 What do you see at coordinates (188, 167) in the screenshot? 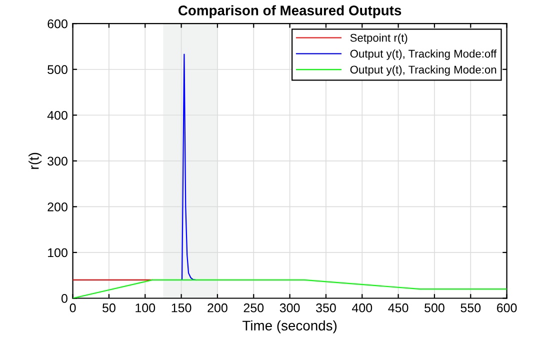
I see `line-series` at bounding box center [188, 167].